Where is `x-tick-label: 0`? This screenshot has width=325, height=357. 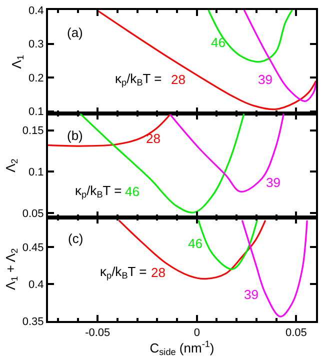 x-tick-label: 0 is located at coordinates (197, 333).